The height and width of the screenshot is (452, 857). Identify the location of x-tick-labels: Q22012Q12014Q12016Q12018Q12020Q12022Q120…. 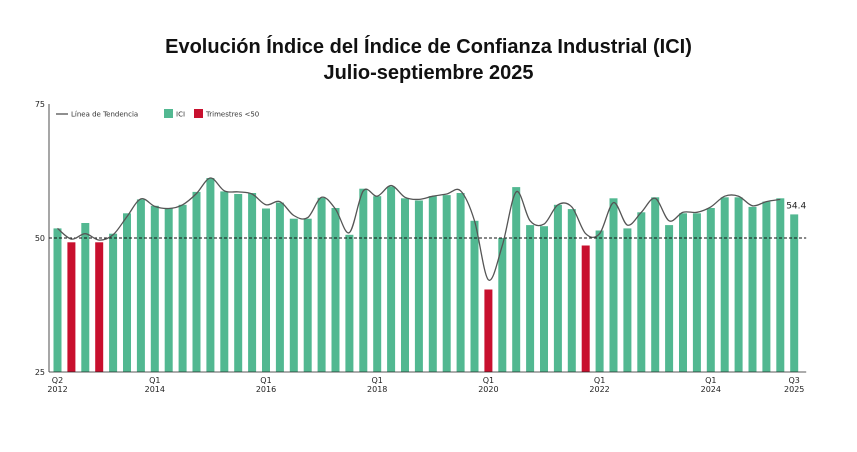
(425, 385).